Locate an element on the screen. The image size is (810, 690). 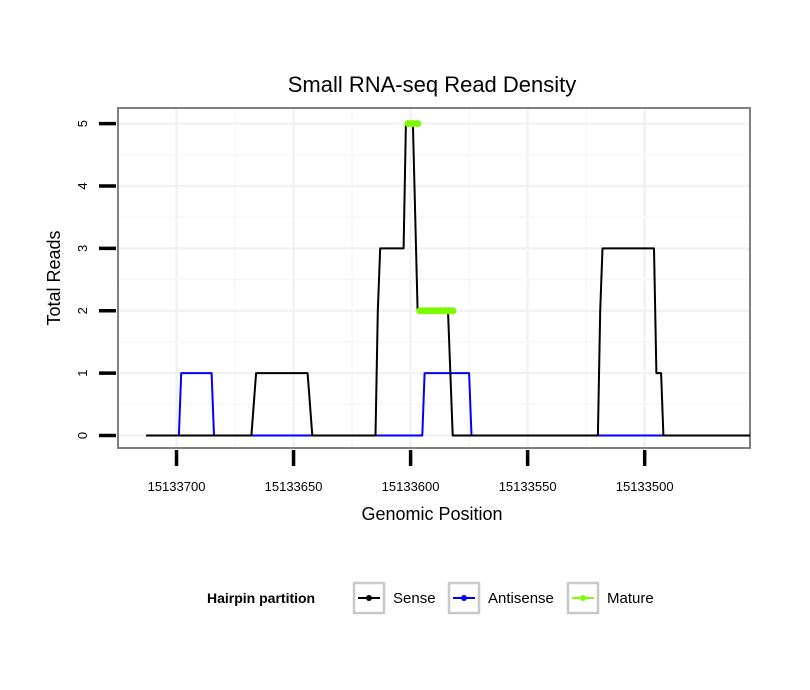
y-tick-label: 3 is located at coordinates (82, 248).